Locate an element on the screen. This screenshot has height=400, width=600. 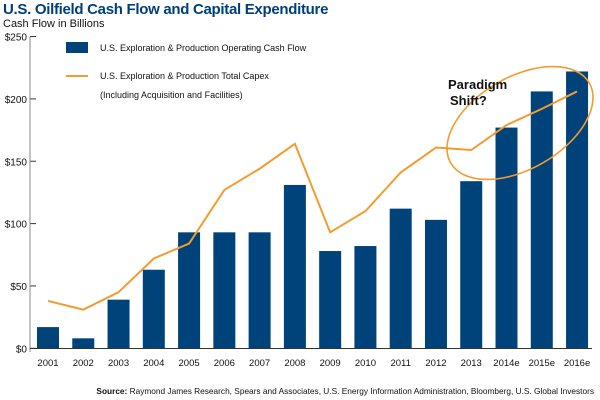
x-tick-label: 2010 is located at coordinates (365, 363).